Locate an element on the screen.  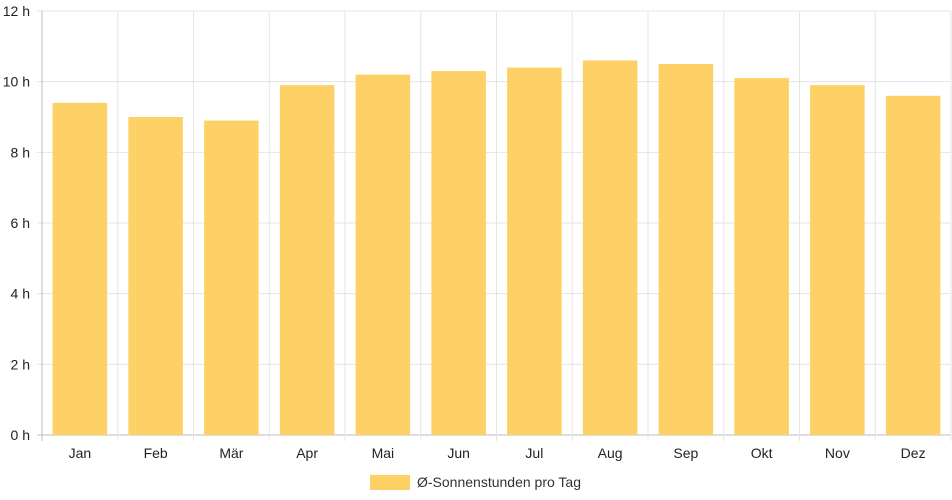
legend: Ø-Sonnenstunden pro Tag is located at coordinates (475, 482).